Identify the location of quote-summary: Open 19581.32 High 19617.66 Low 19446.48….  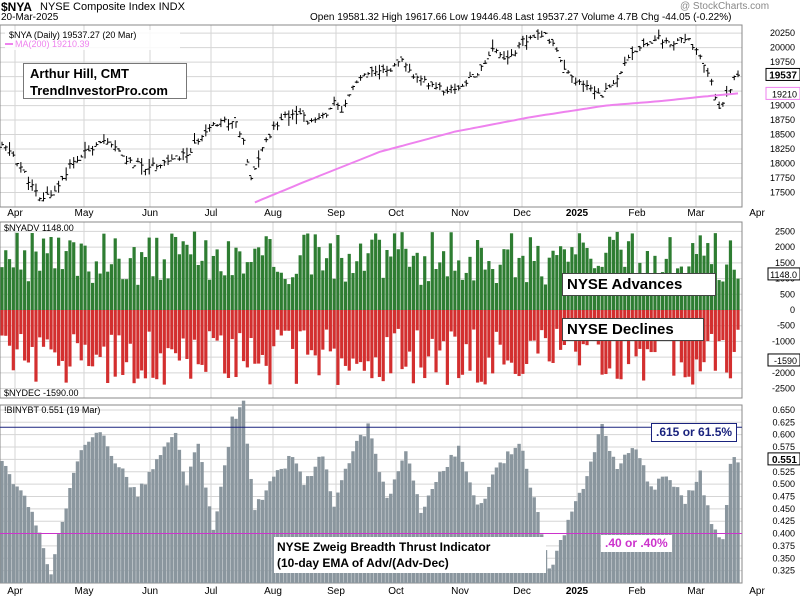
(521, 17).